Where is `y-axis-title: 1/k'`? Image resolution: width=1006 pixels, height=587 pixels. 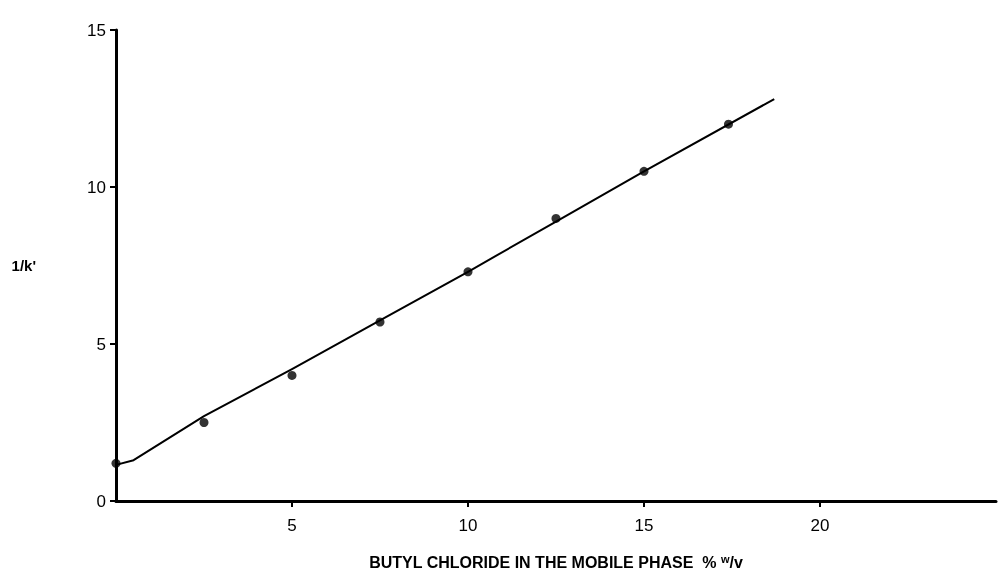
y-axis-title: 1/k' is located at coordinates (23, 265).